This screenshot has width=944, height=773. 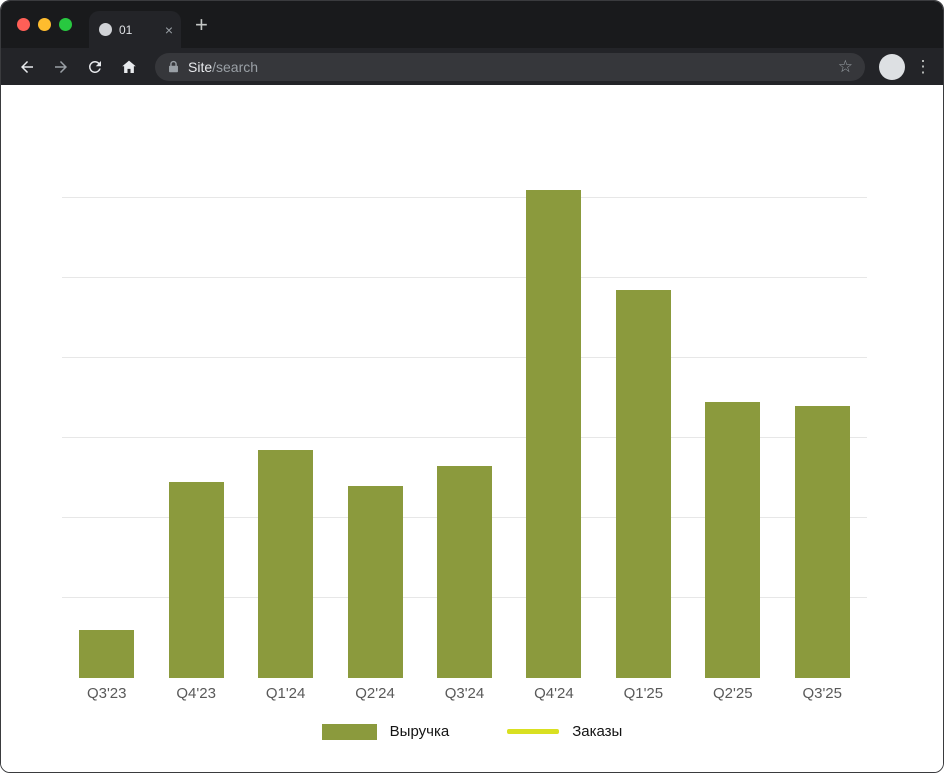 I want to click on bar-Q2'25, so click(x=733, y=540).